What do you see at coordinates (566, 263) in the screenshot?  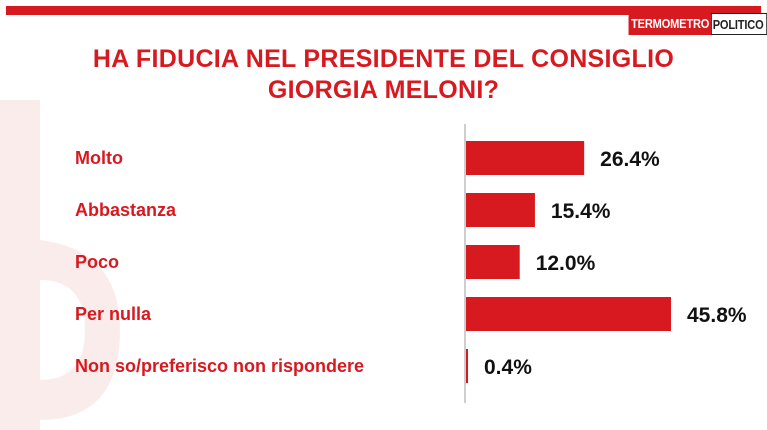 I see `value-label: 12.0%` at bounding box center [566, 263].